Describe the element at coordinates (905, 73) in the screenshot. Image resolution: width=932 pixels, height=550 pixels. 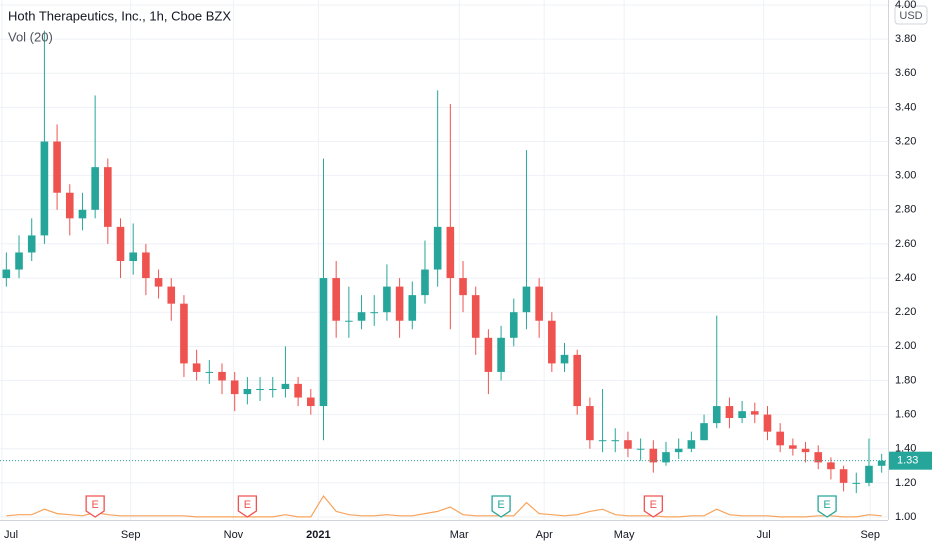
I see `y-tick-label: 3.60` at that location.